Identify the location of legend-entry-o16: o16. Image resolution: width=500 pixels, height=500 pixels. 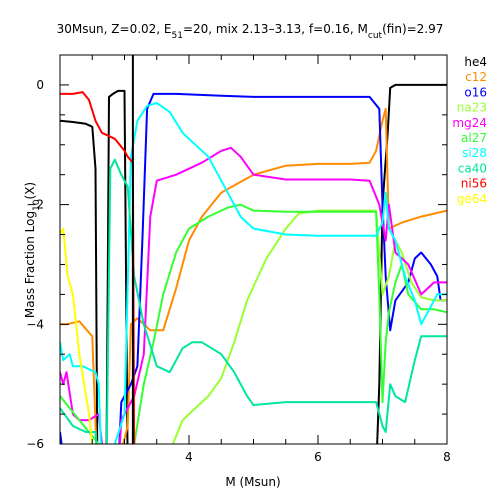
(475, 92).